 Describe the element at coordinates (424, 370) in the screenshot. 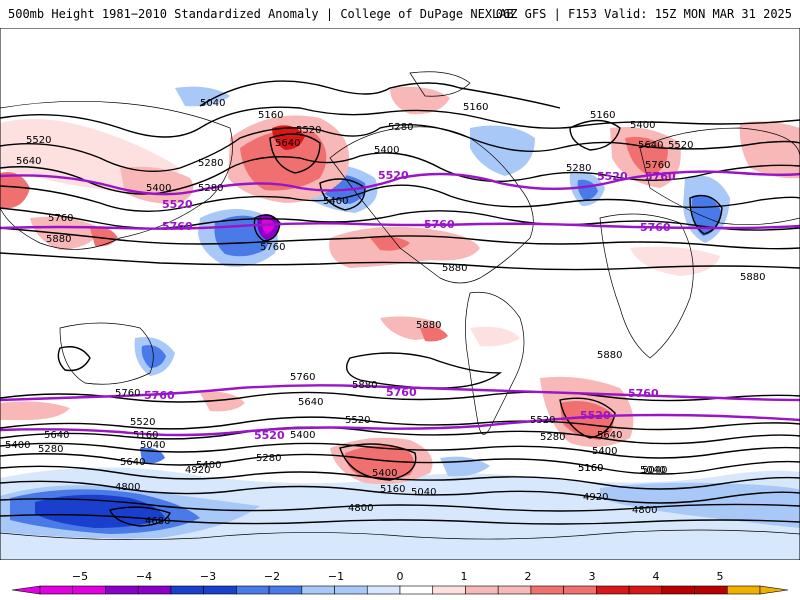

I see `south-pacific-5880-contour` at that location.